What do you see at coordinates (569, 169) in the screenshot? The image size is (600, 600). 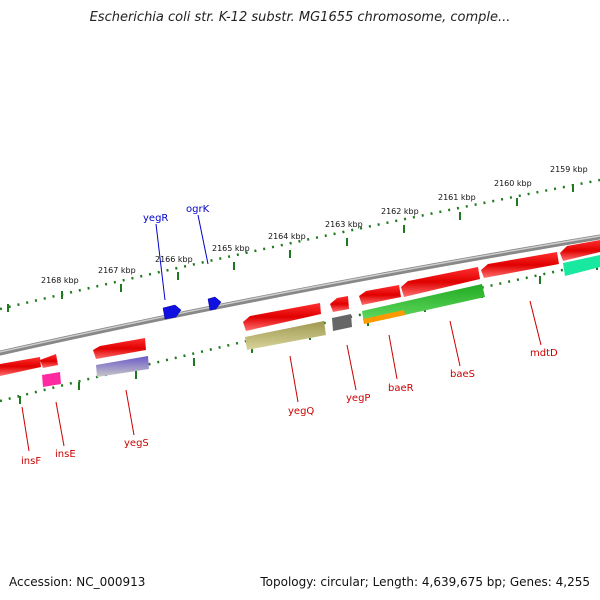 I see `tick-label: 2159 kbp` at bounding box center [569, 169].